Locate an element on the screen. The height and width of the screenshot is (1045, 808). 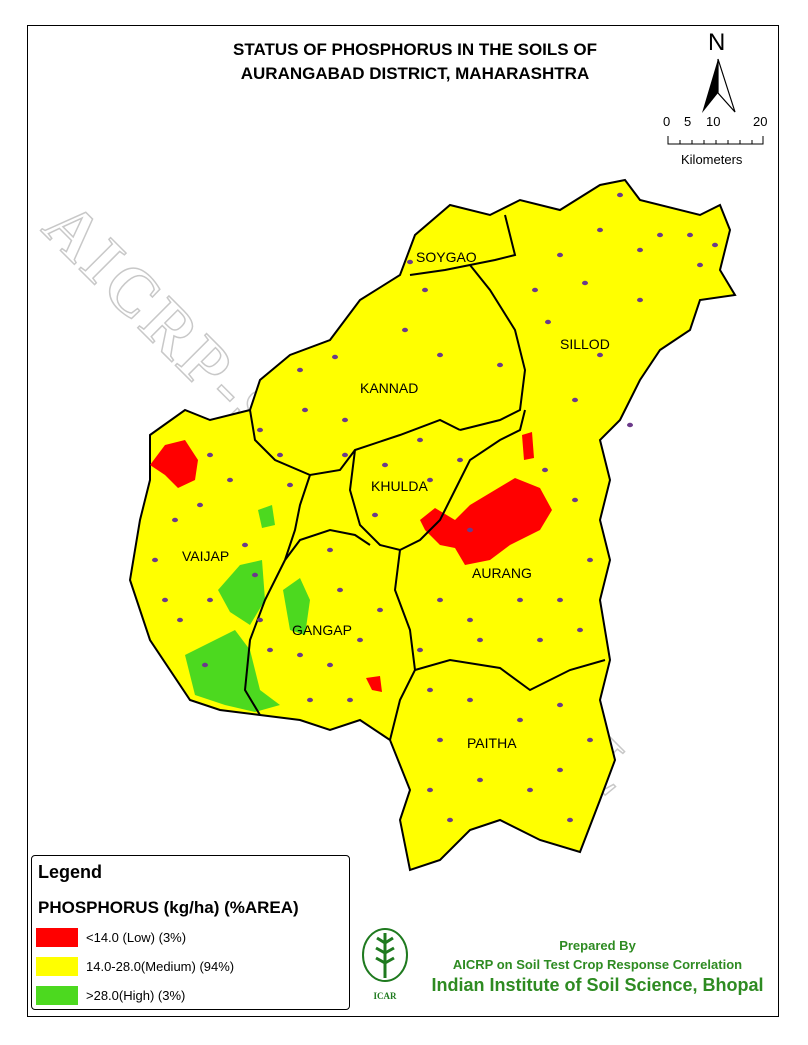
legend-item-medium: 14.0-28.0(Medium) (94%) is located at coordinates (135, 966).